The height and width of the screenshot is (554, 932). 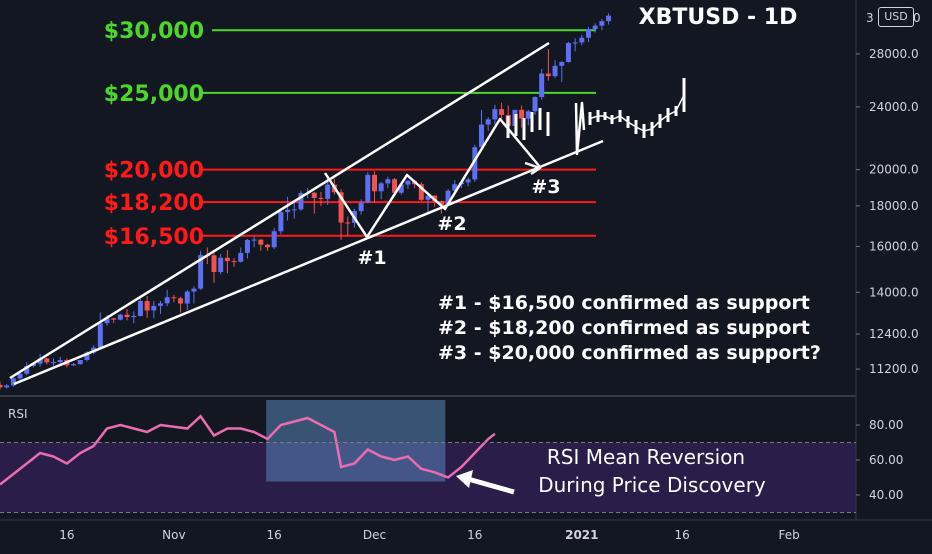 I want to click on rsi-note-line-2: During Price Discovery, so click(x=652, y=485).